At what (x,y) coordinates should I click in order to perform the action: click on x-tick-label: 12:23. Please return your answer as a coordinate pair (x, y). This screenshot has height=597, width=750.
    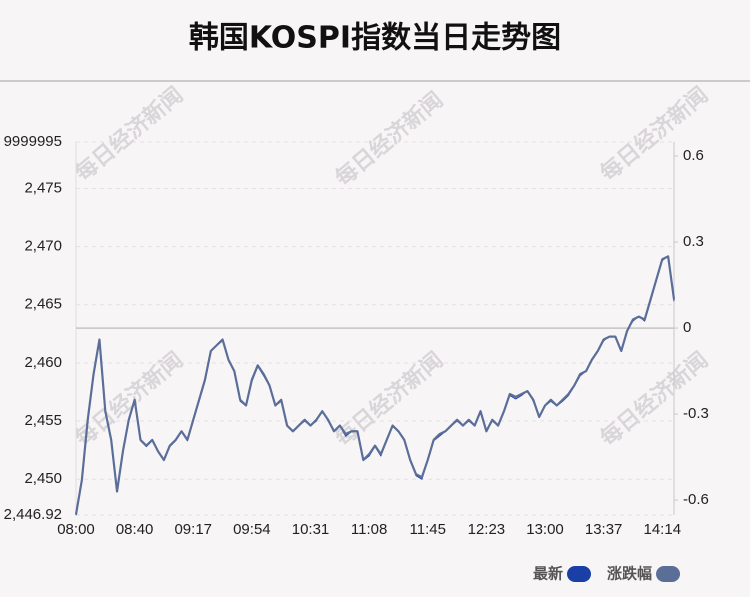
    Looking at the image, I should click on (487, 529).